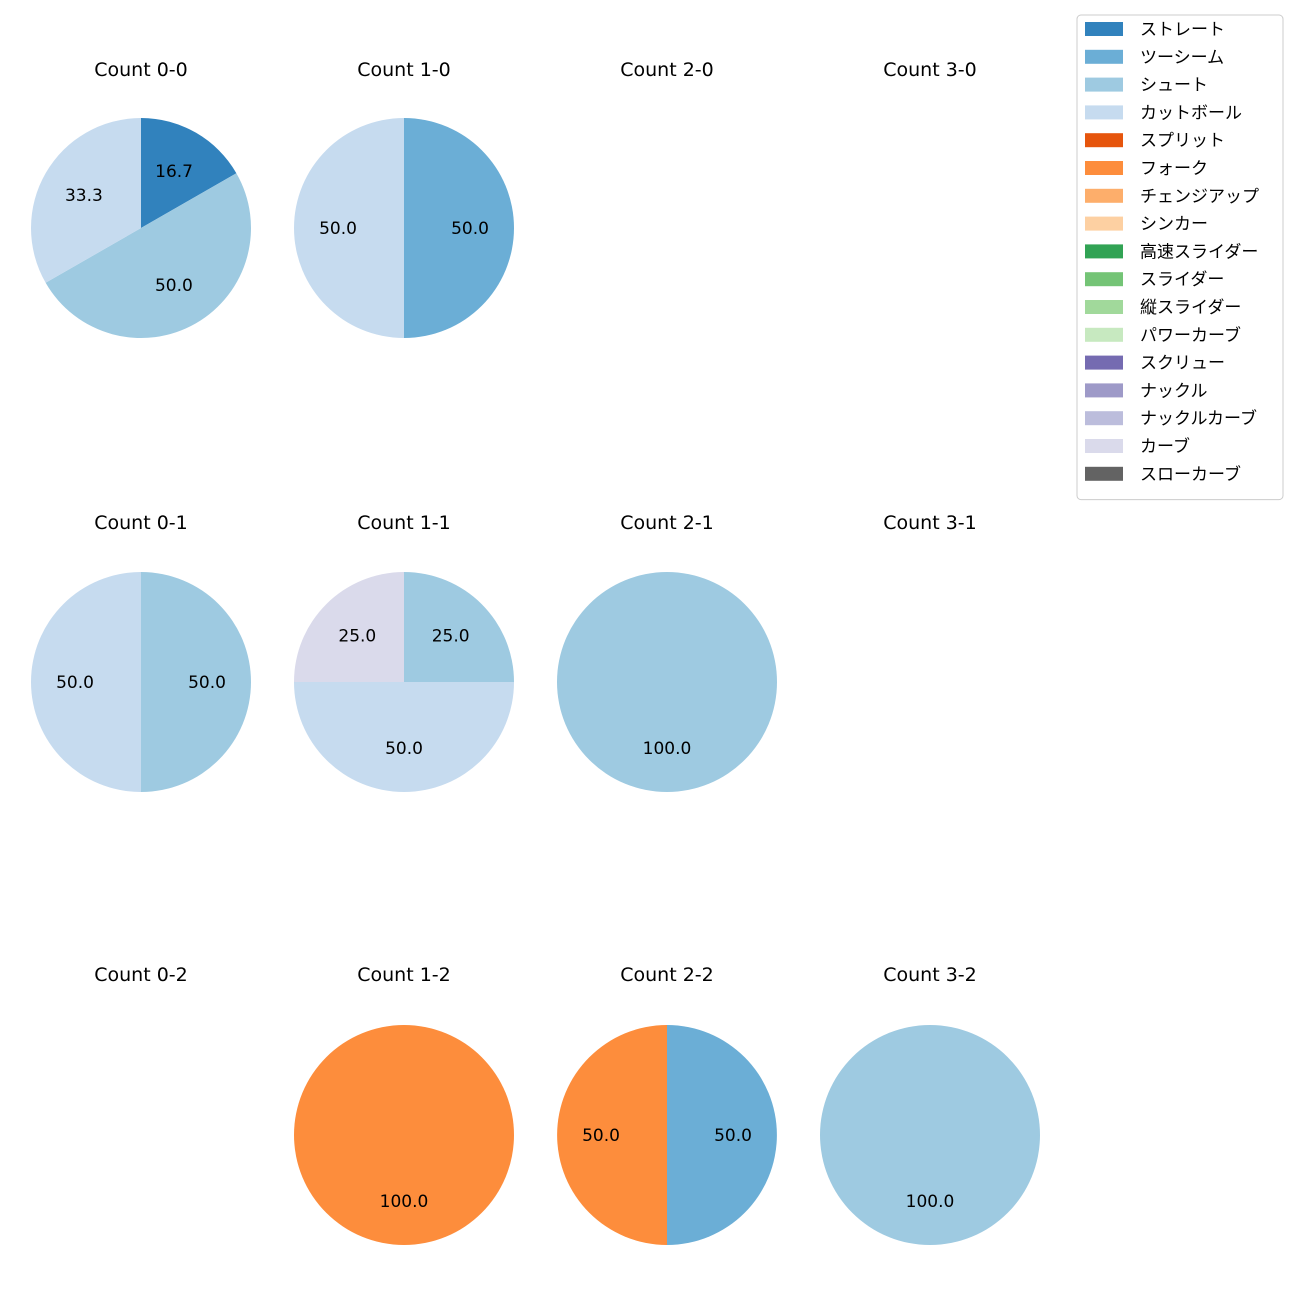 This screenshot has width=1300, height=1300. Describe the element at coordinates (1190, 335) in the screenshot. I see `legend-label: パワーカーブ` at that location.